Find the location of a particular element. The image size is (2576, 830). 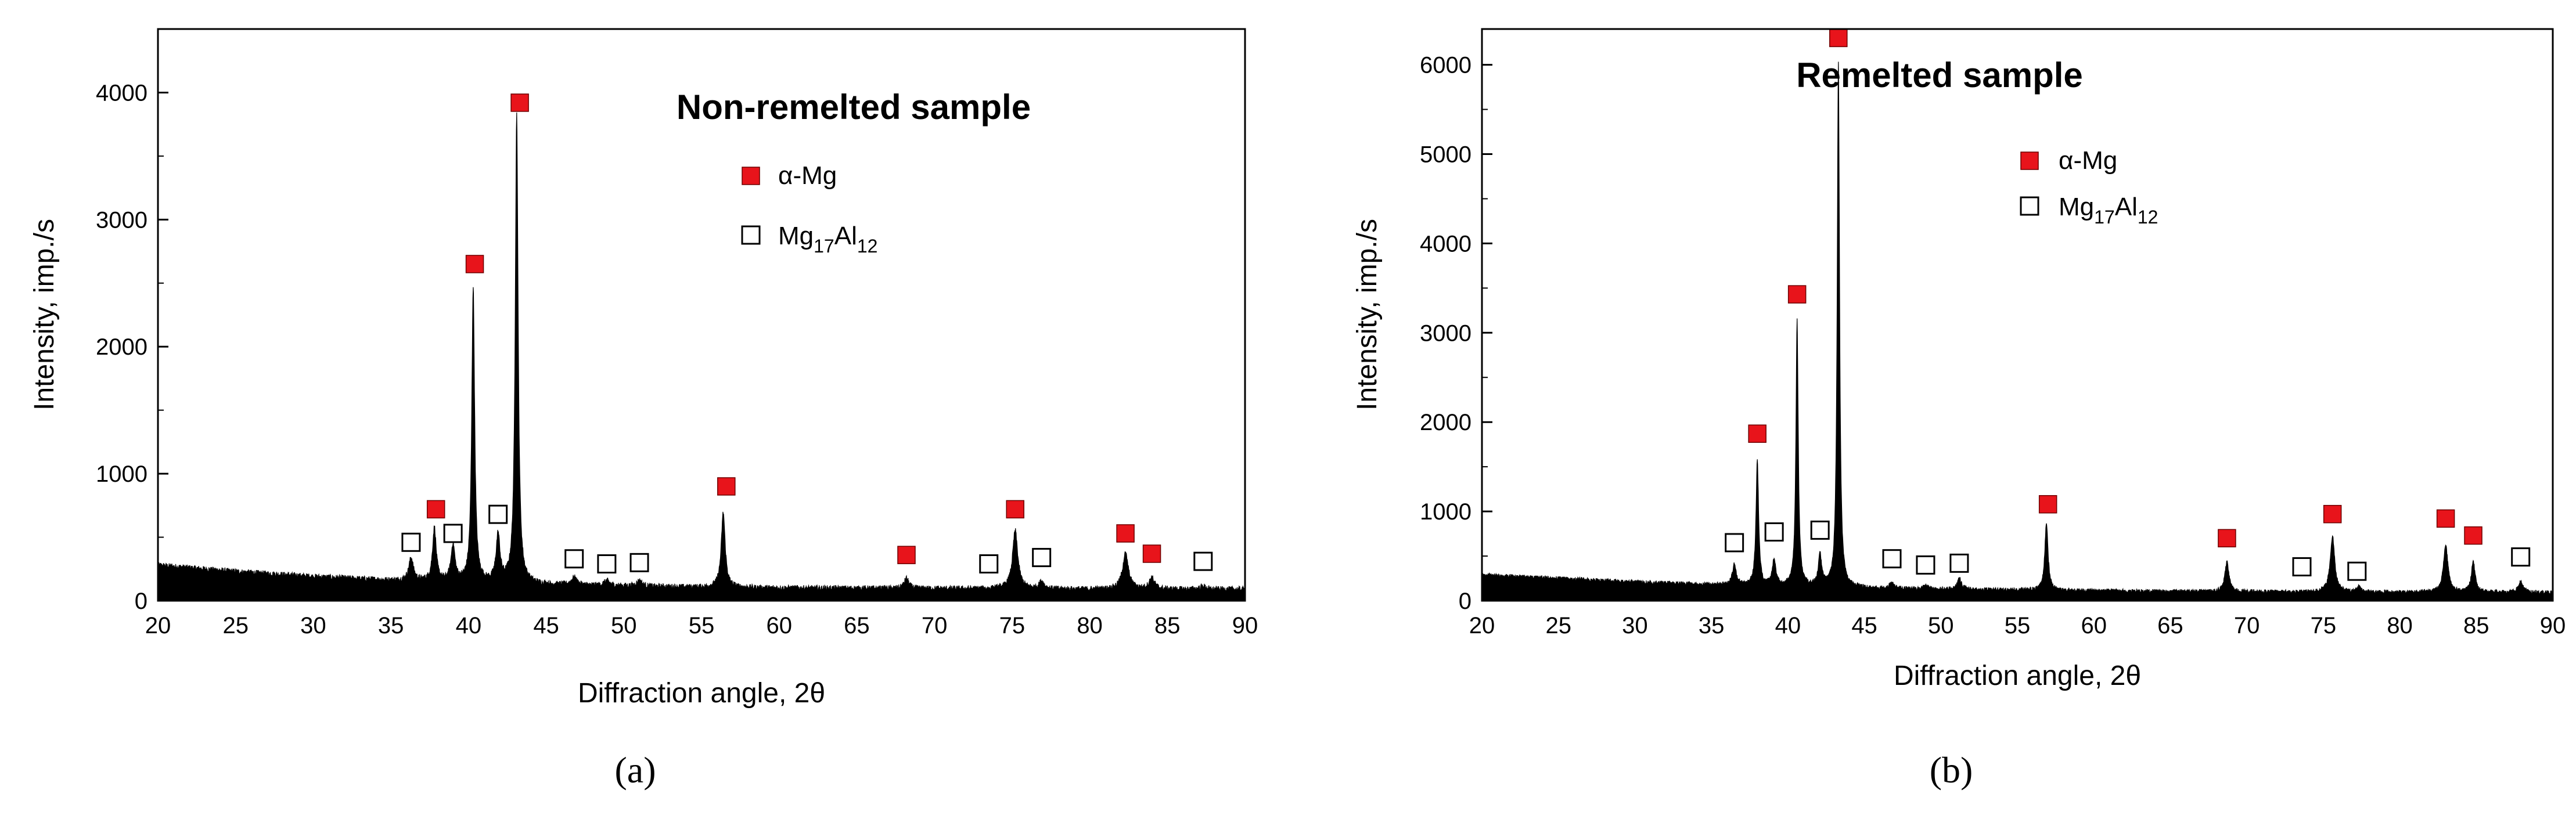

caption-b-text: (b) is located at coordinates (1951, 770).